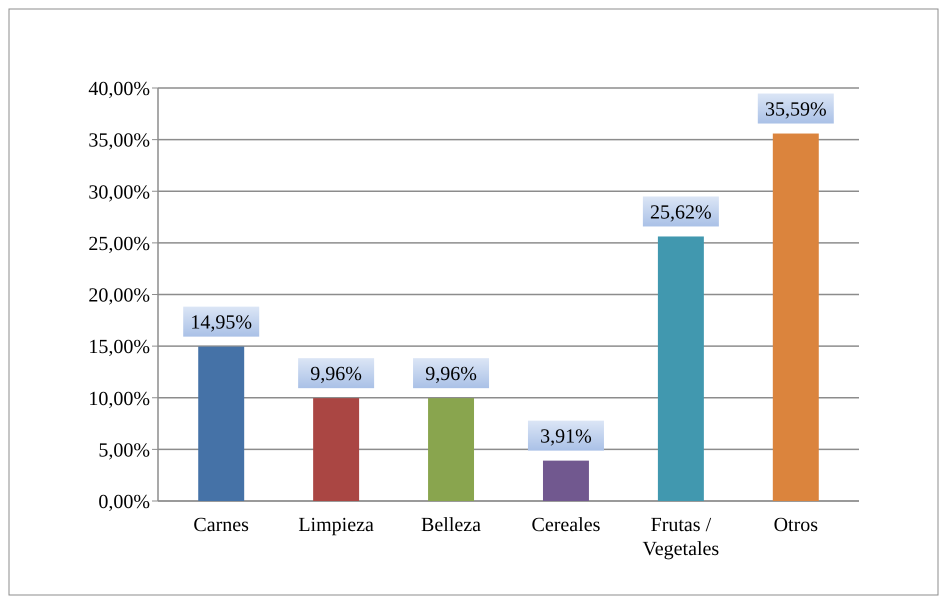  What do you see at coordinates (221, 525) in the screenshot?
I see `x-tick-label: Carnes` at bounding box center [221, 525].